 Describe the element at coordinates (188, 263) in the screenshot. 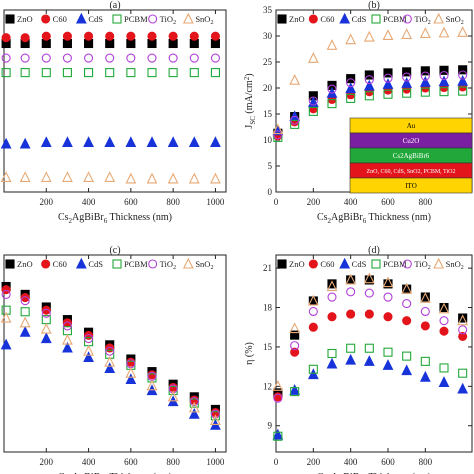

I see `legend-marker-sno2` at that location.